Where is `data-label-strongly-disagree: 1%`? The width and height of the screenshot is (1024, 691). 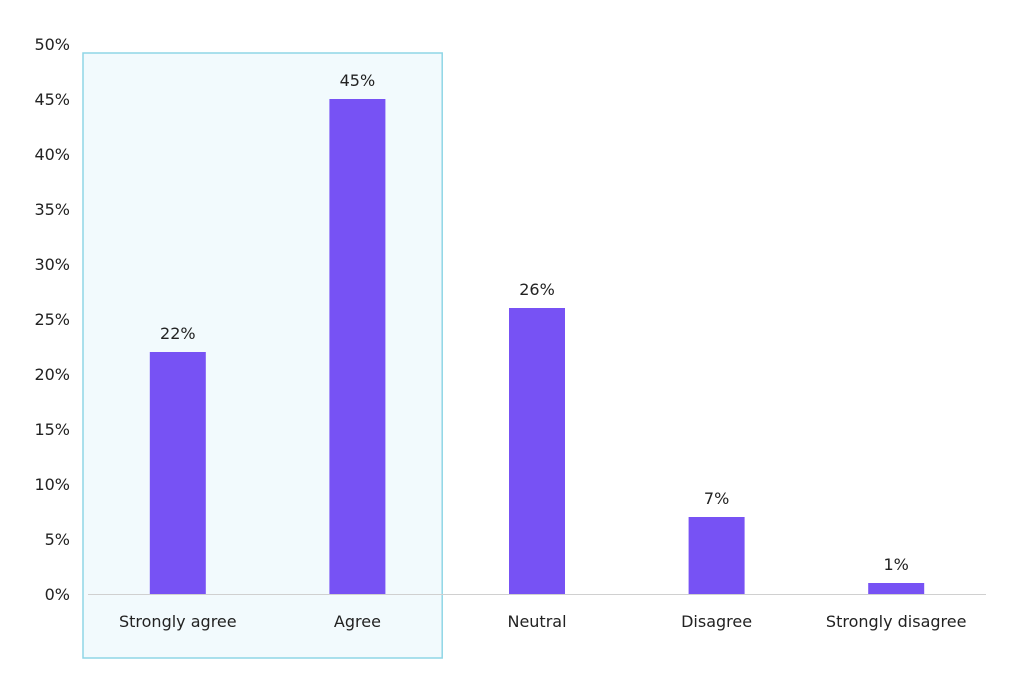
data-label-strongly-disagree: 1% is located at coordinates (896, 564).